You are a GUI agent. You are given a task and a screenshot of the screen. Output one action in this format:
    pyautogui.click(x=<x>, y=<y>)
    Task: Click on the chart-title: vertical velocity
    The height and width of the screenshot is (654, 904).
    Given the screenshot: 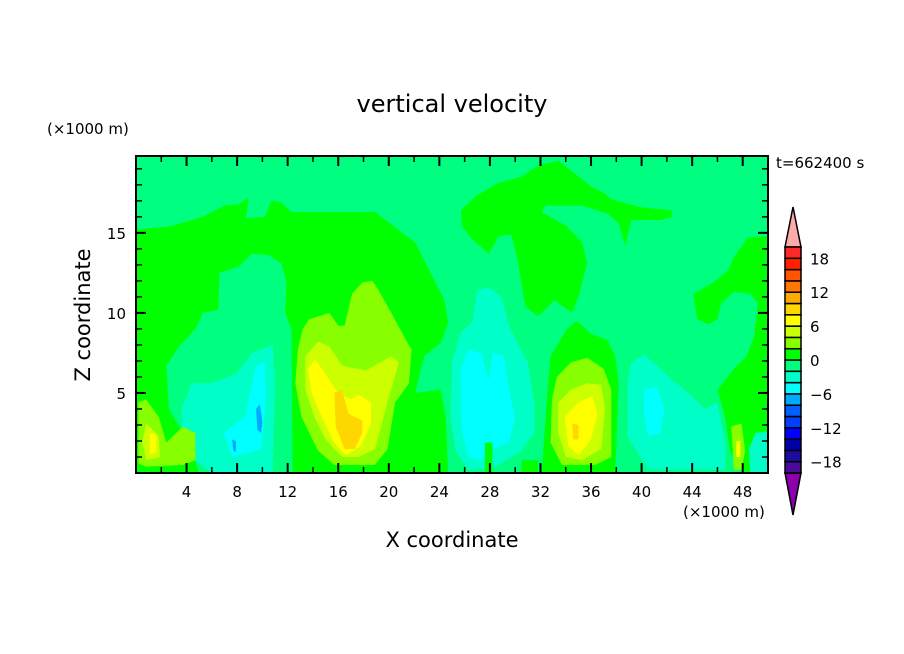 What is the action you would take?
    pyautogui.click(x=452, y=104)
    